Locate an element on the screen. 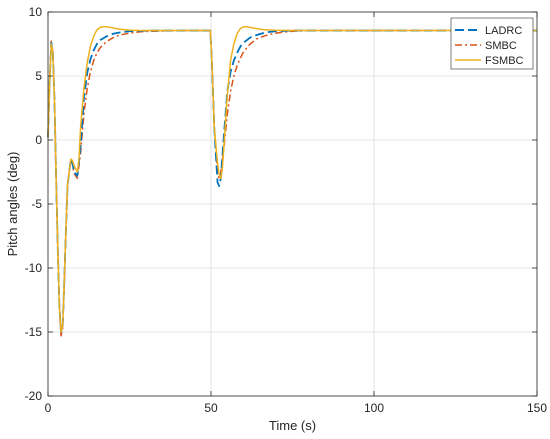  y-tick-label: -10 is located at coordinates (34, 268).